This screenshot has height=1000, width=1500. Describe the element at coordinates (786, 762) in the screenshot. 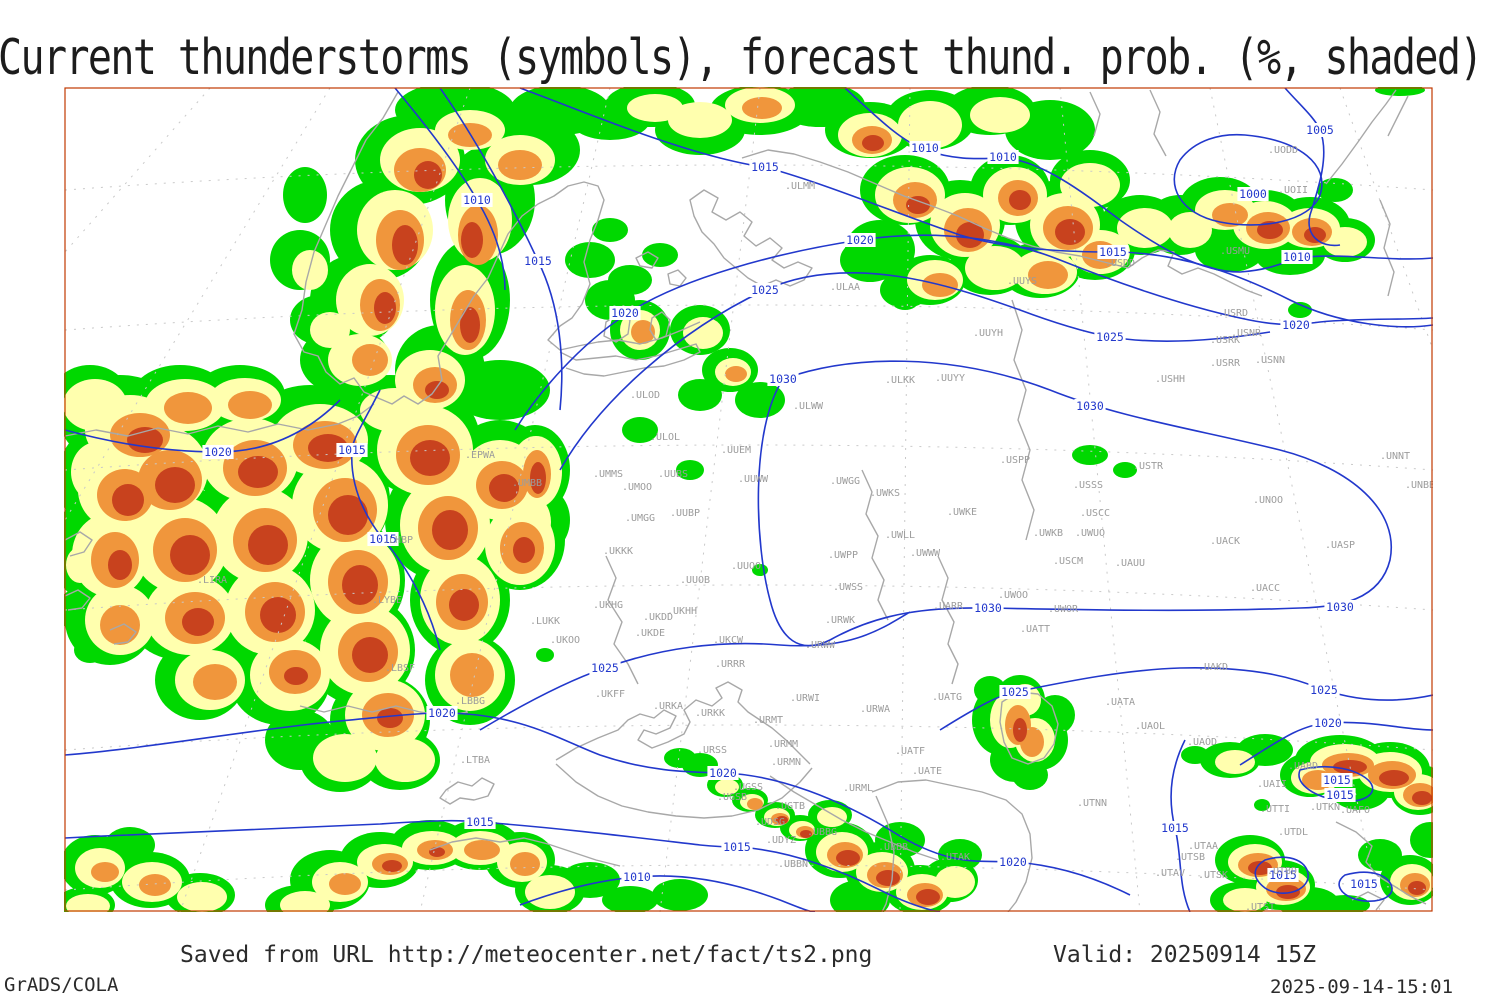

I see `station-label: .URMN` at that location.